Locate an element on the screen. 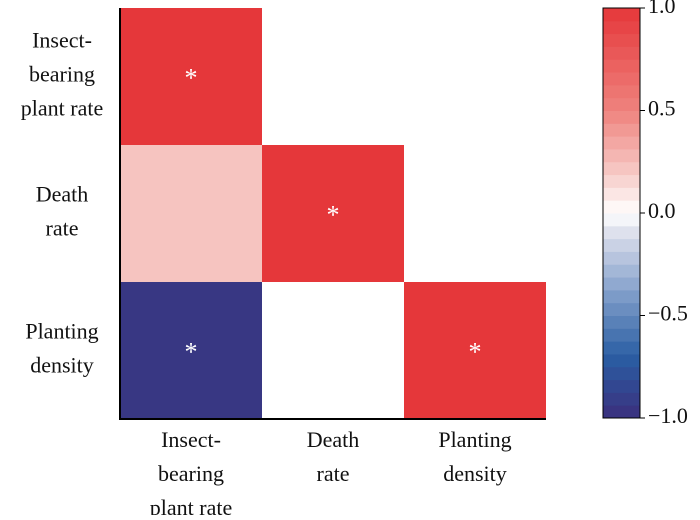  y-tick-label: bearing is located at coordinates (62, 74).